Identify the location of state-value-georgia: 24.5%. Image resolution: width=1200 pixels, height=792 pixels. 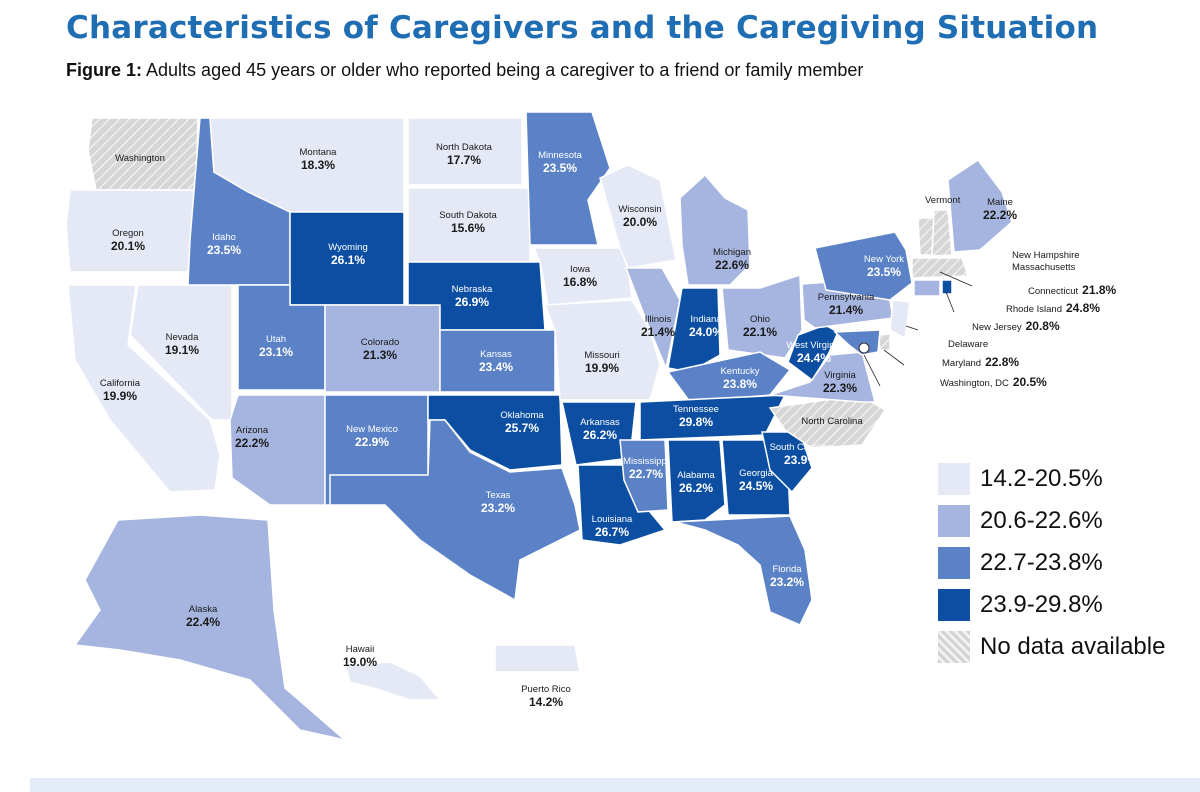
(756, 486).